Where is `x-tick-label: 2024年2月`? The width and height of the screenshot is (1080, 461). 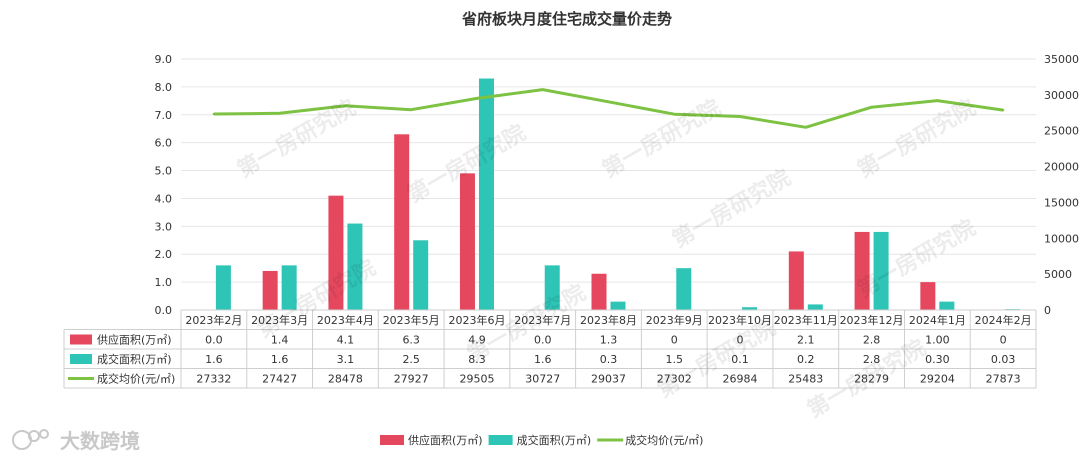
x-tick-label: 2024年2月 is located at coordinates (1003, 320).